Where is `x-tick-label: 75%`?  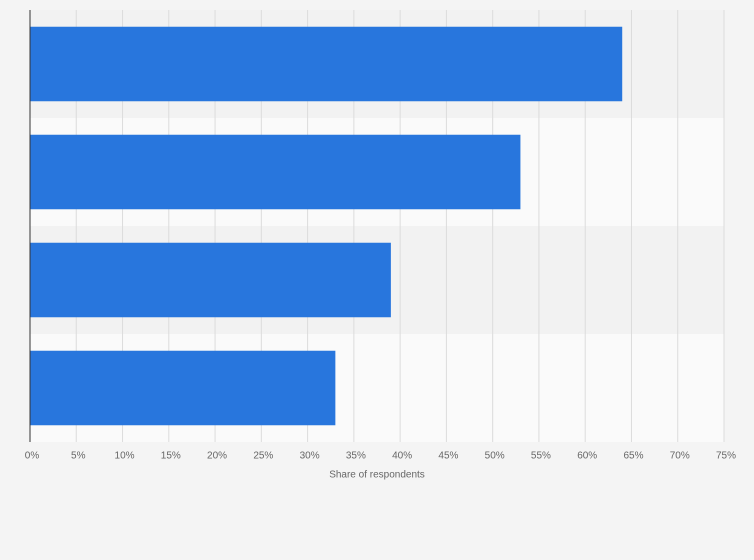
x-tick-label: 75% is located at coordinates (726, 456).